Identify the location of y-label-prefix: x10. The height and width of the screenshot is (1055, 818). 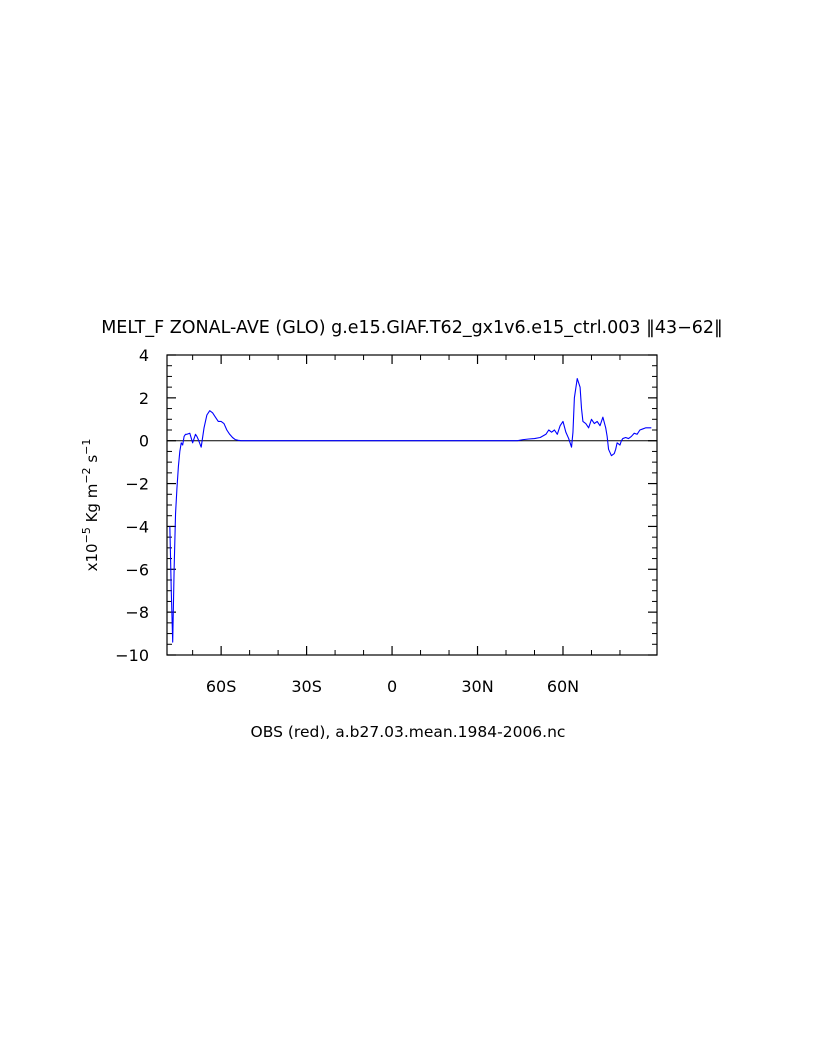
(92, 557).